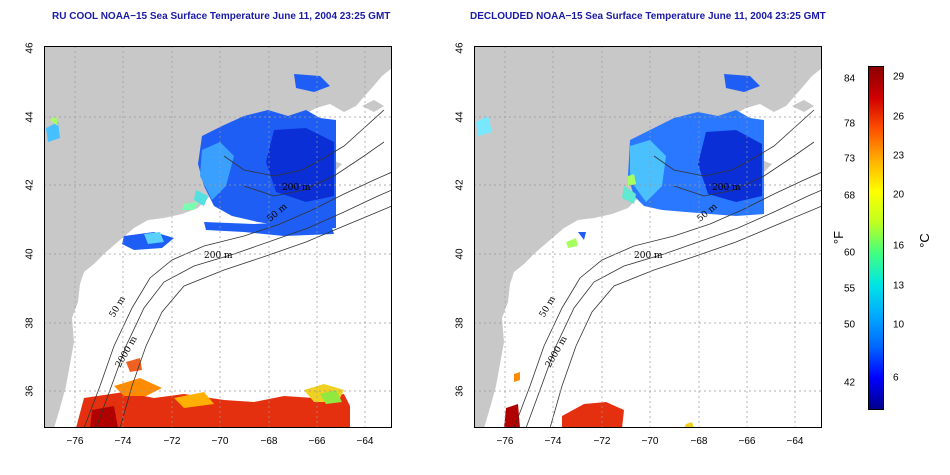 The width and height of the screenshot is (950, 475). What do you see at coordinates (850, 159) in the screenshot?
I see `colorbar-f-tick: 73` at bounding box center [850, 159].